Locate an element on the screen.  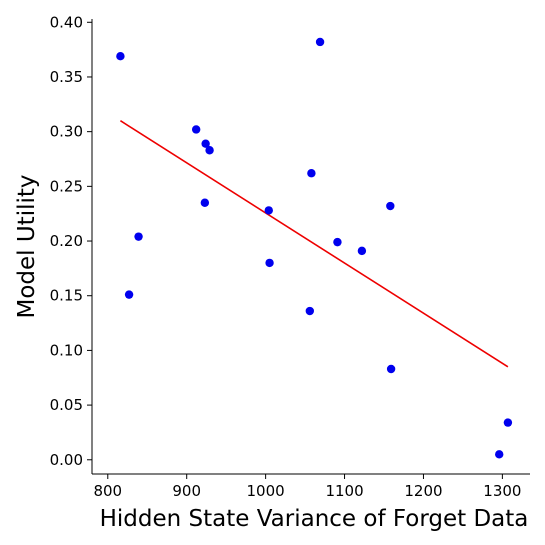
y-tick-label: 0.20 is located at coordinates (66, 241).